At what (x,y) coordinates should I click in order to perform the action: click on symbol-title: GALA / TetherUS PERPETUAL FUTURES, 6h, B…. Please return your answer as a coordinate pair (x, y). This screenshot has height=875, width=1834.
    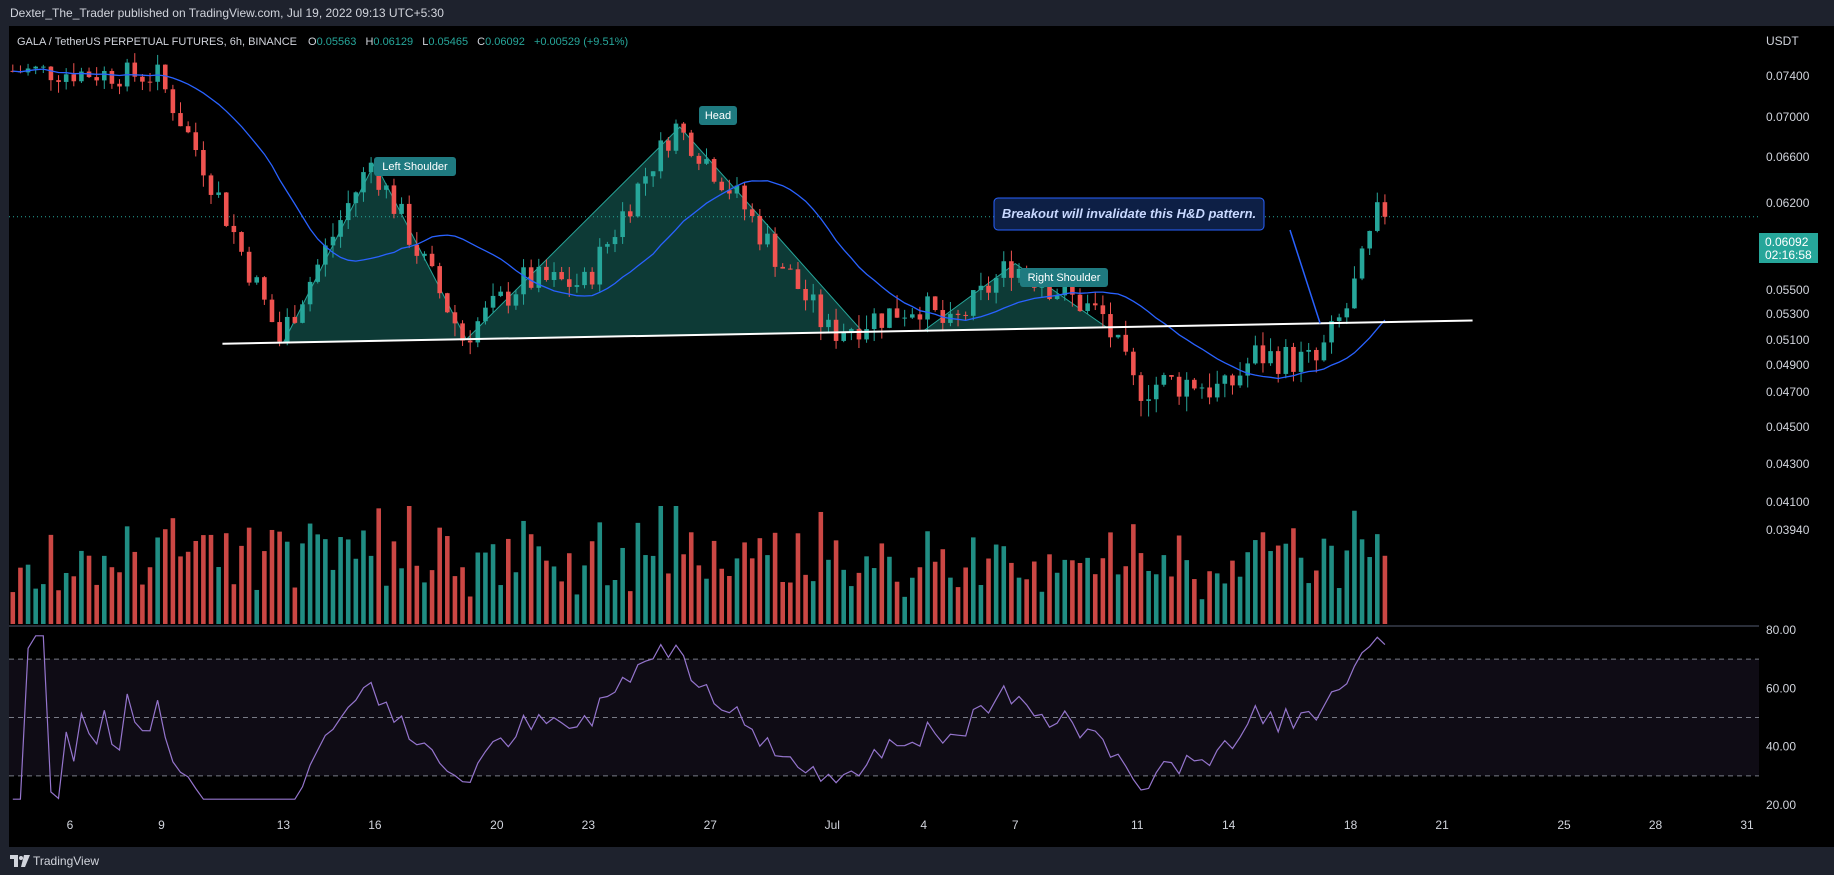
    Looking at the image, I should click on (157, 42).